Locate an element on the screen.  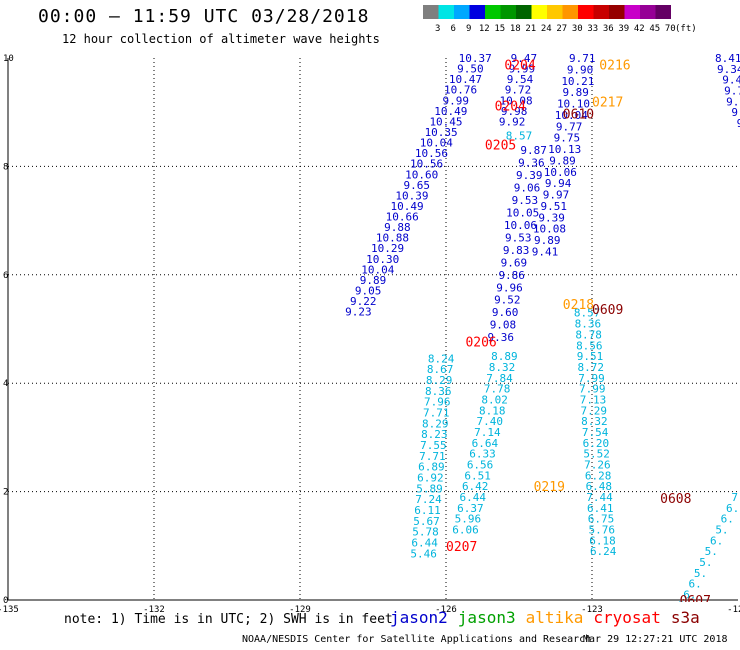
scale-label: 21 is located at coordinates (530, 29).